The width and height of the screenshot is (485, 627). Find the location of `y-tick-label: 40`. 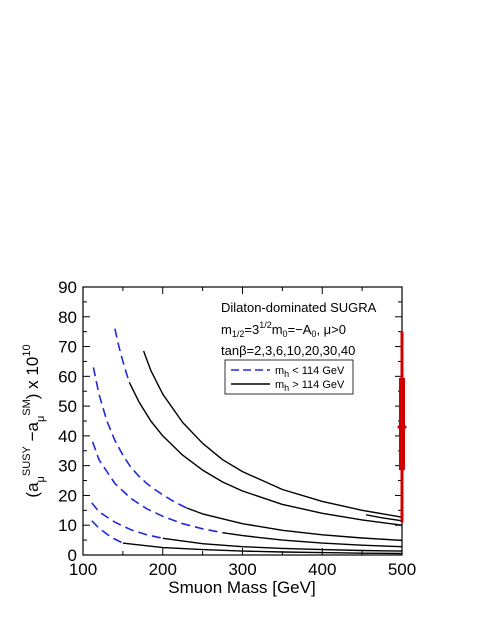

y-tick-label: 40 is located at coordinates (67, 436).